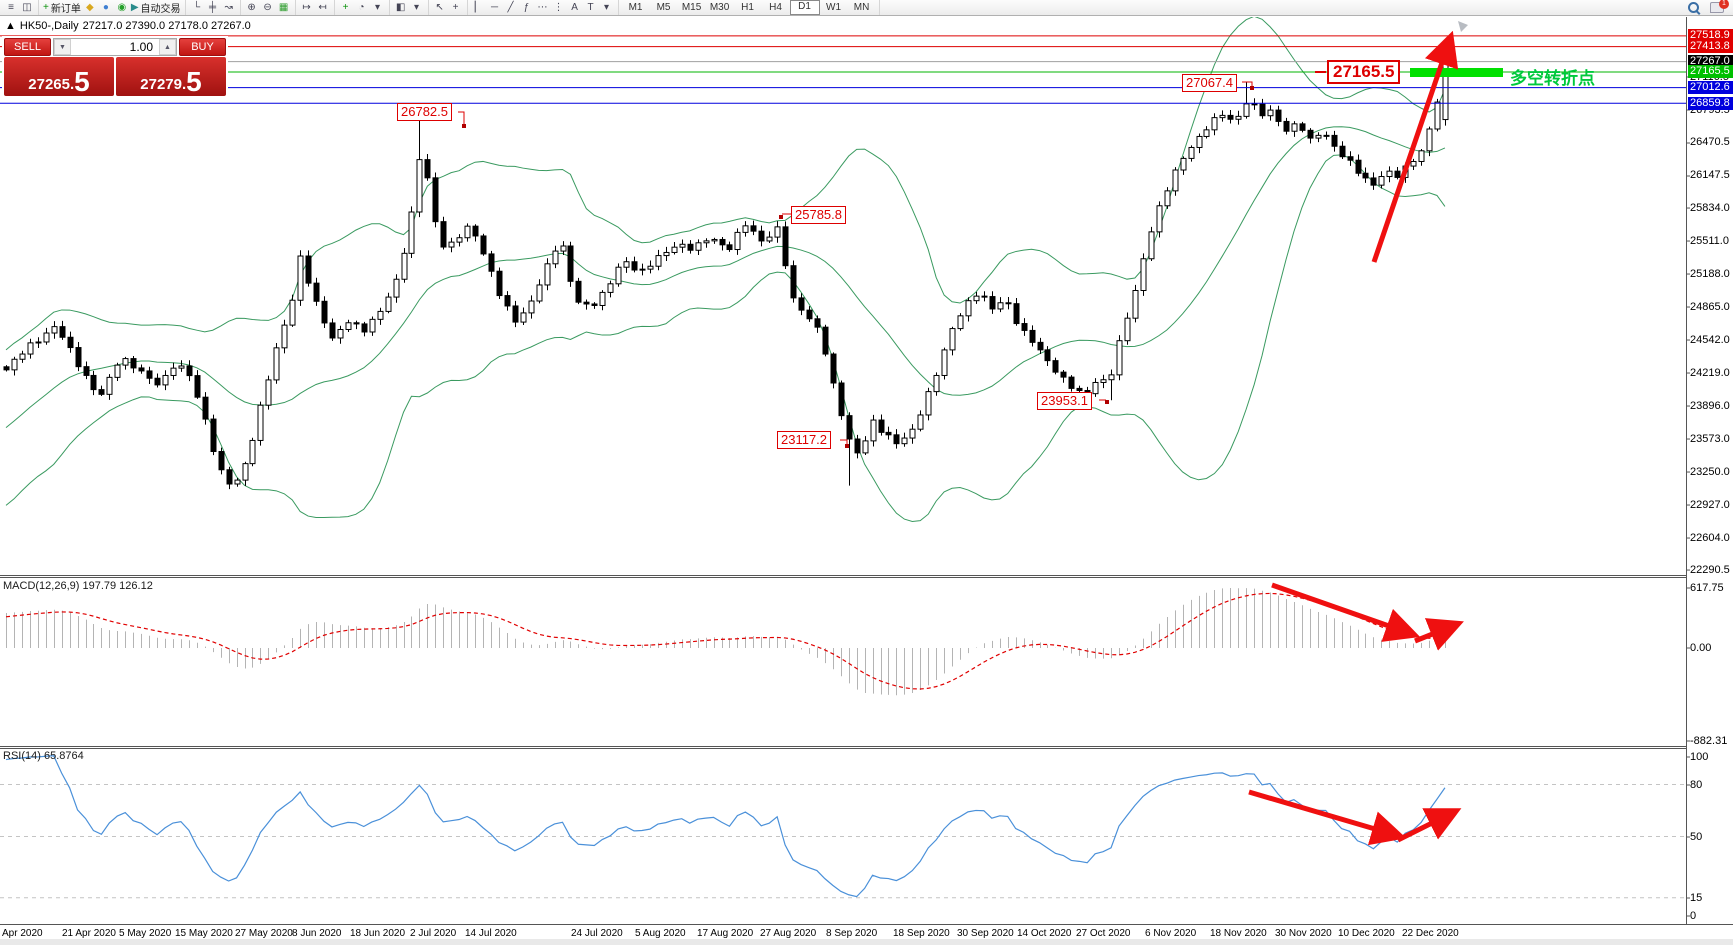 The image size is (1733, 945). What do you see at coordinates (1303, 933) in the screenshot?
I see `date-label: 30 Nov 2020` at bounding box center [1303, 933].